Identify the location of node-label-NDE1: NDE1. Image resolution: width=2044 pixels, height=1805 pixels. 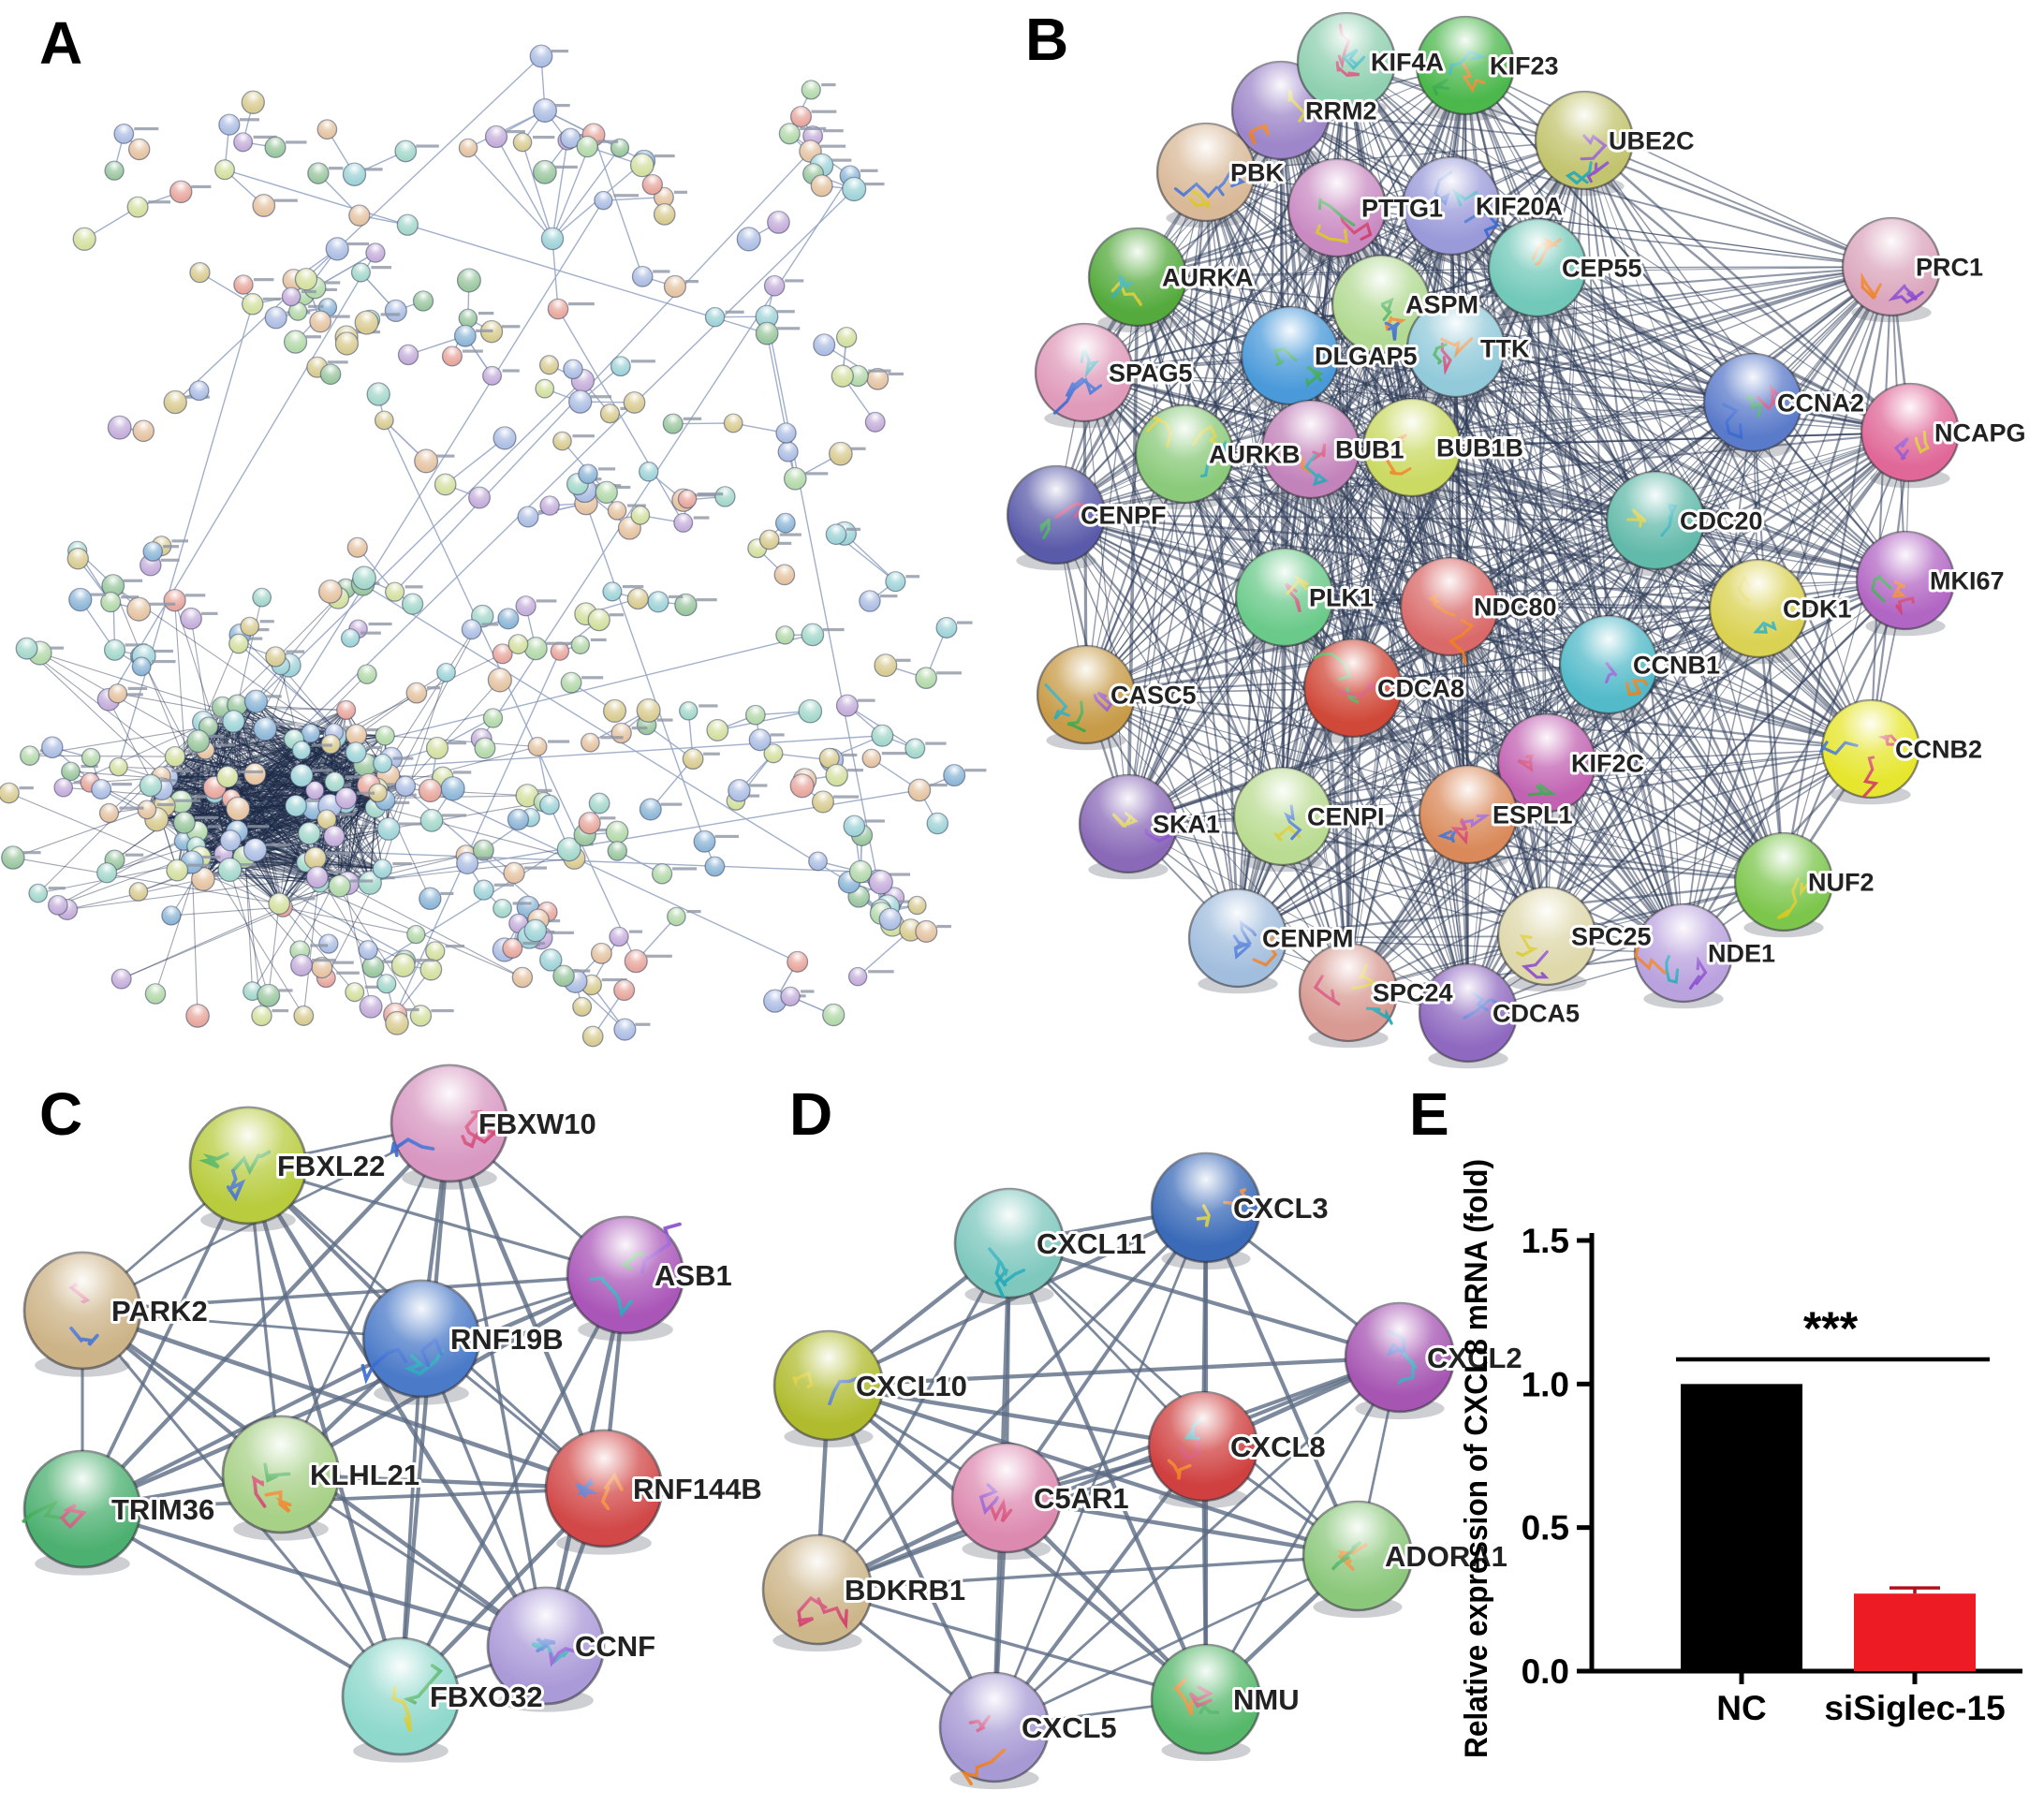
(1742, 953).